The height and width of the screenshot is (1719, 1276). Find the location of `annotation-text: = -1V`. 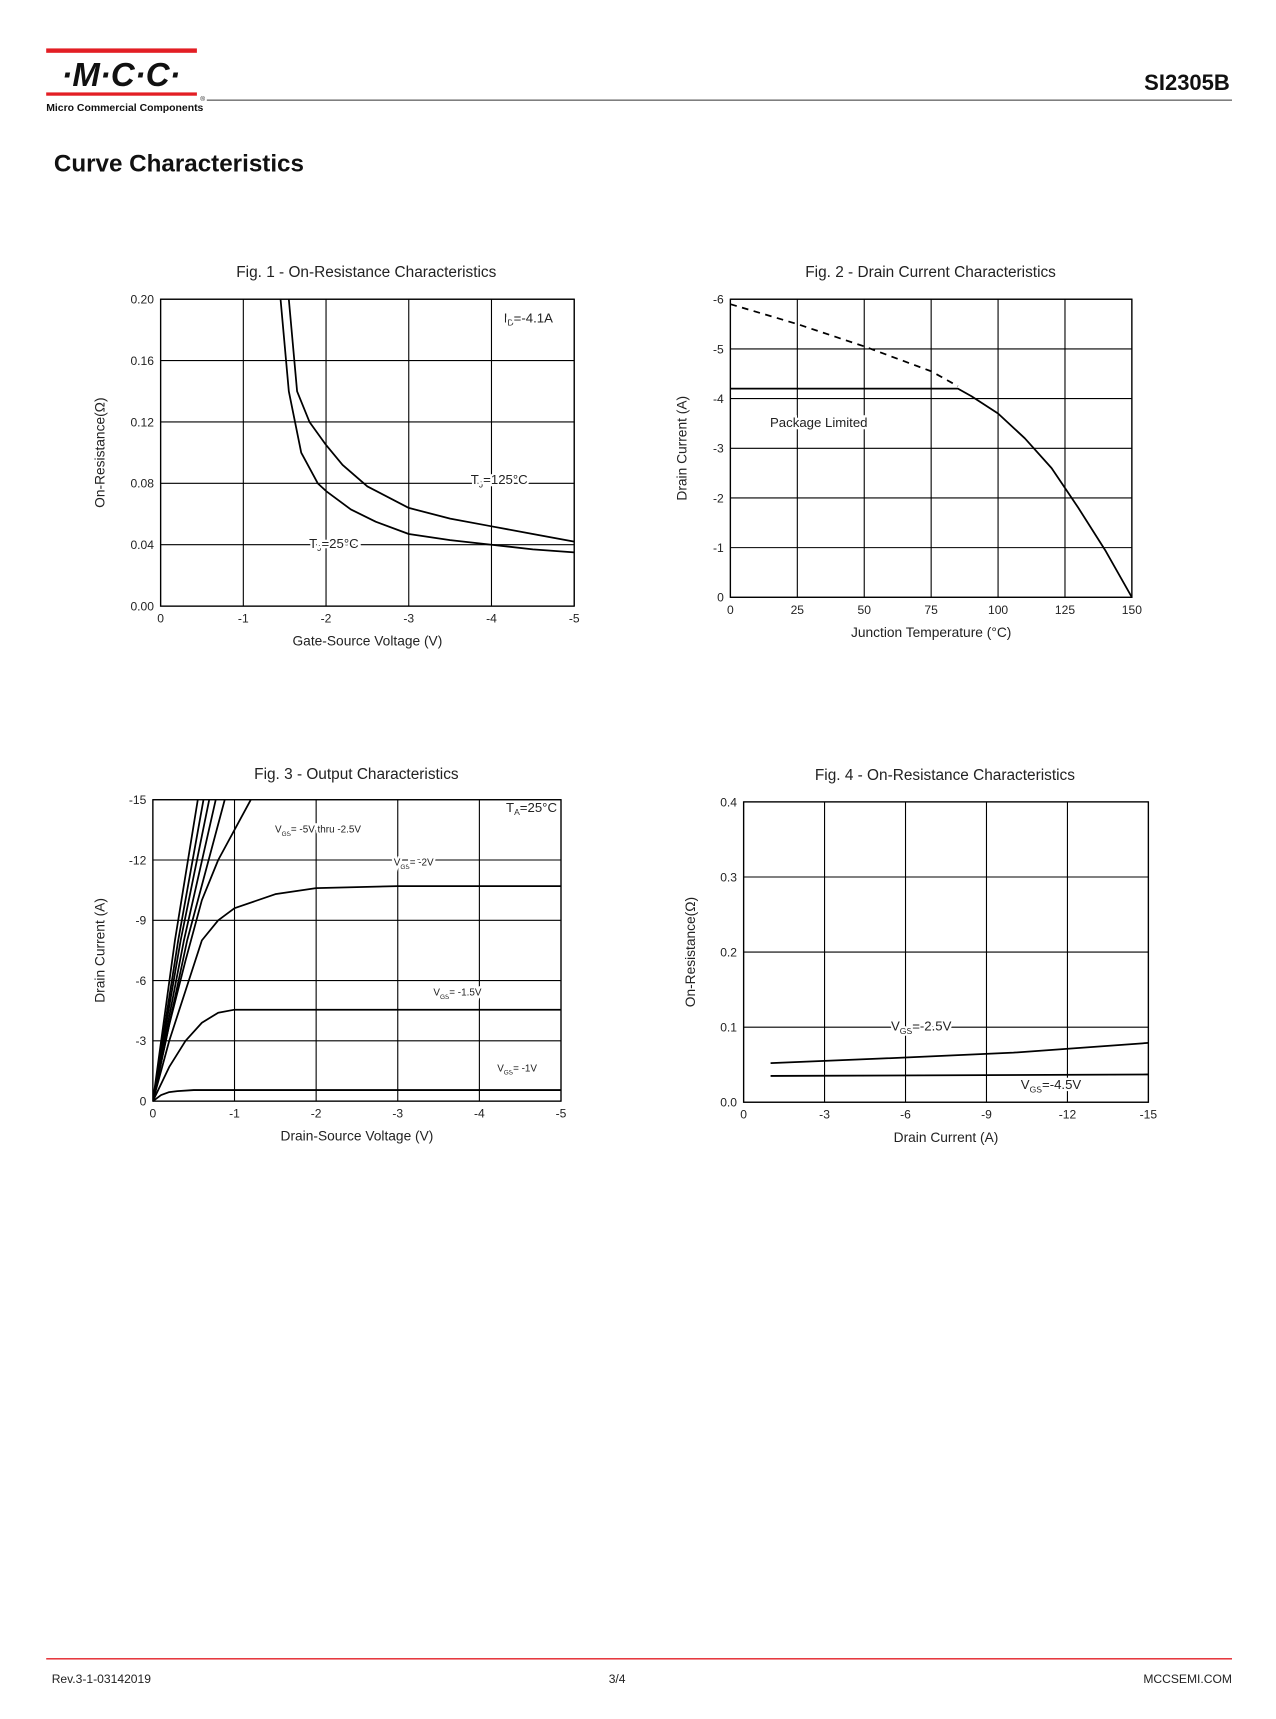

annotation-text: = -1V is located at coordinates (525, 1068).